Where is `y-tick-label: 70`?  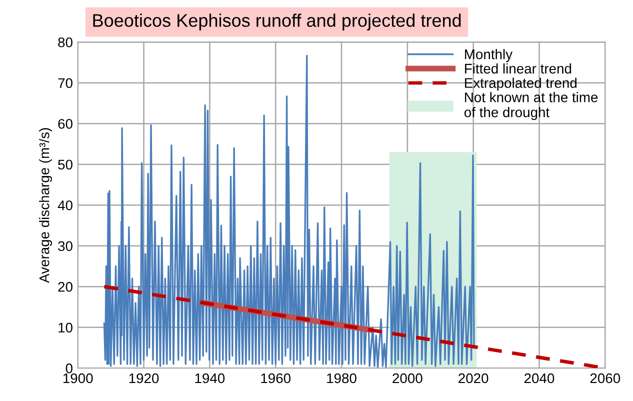 y-tick-label: 70 is located at coordinates (65, 83).